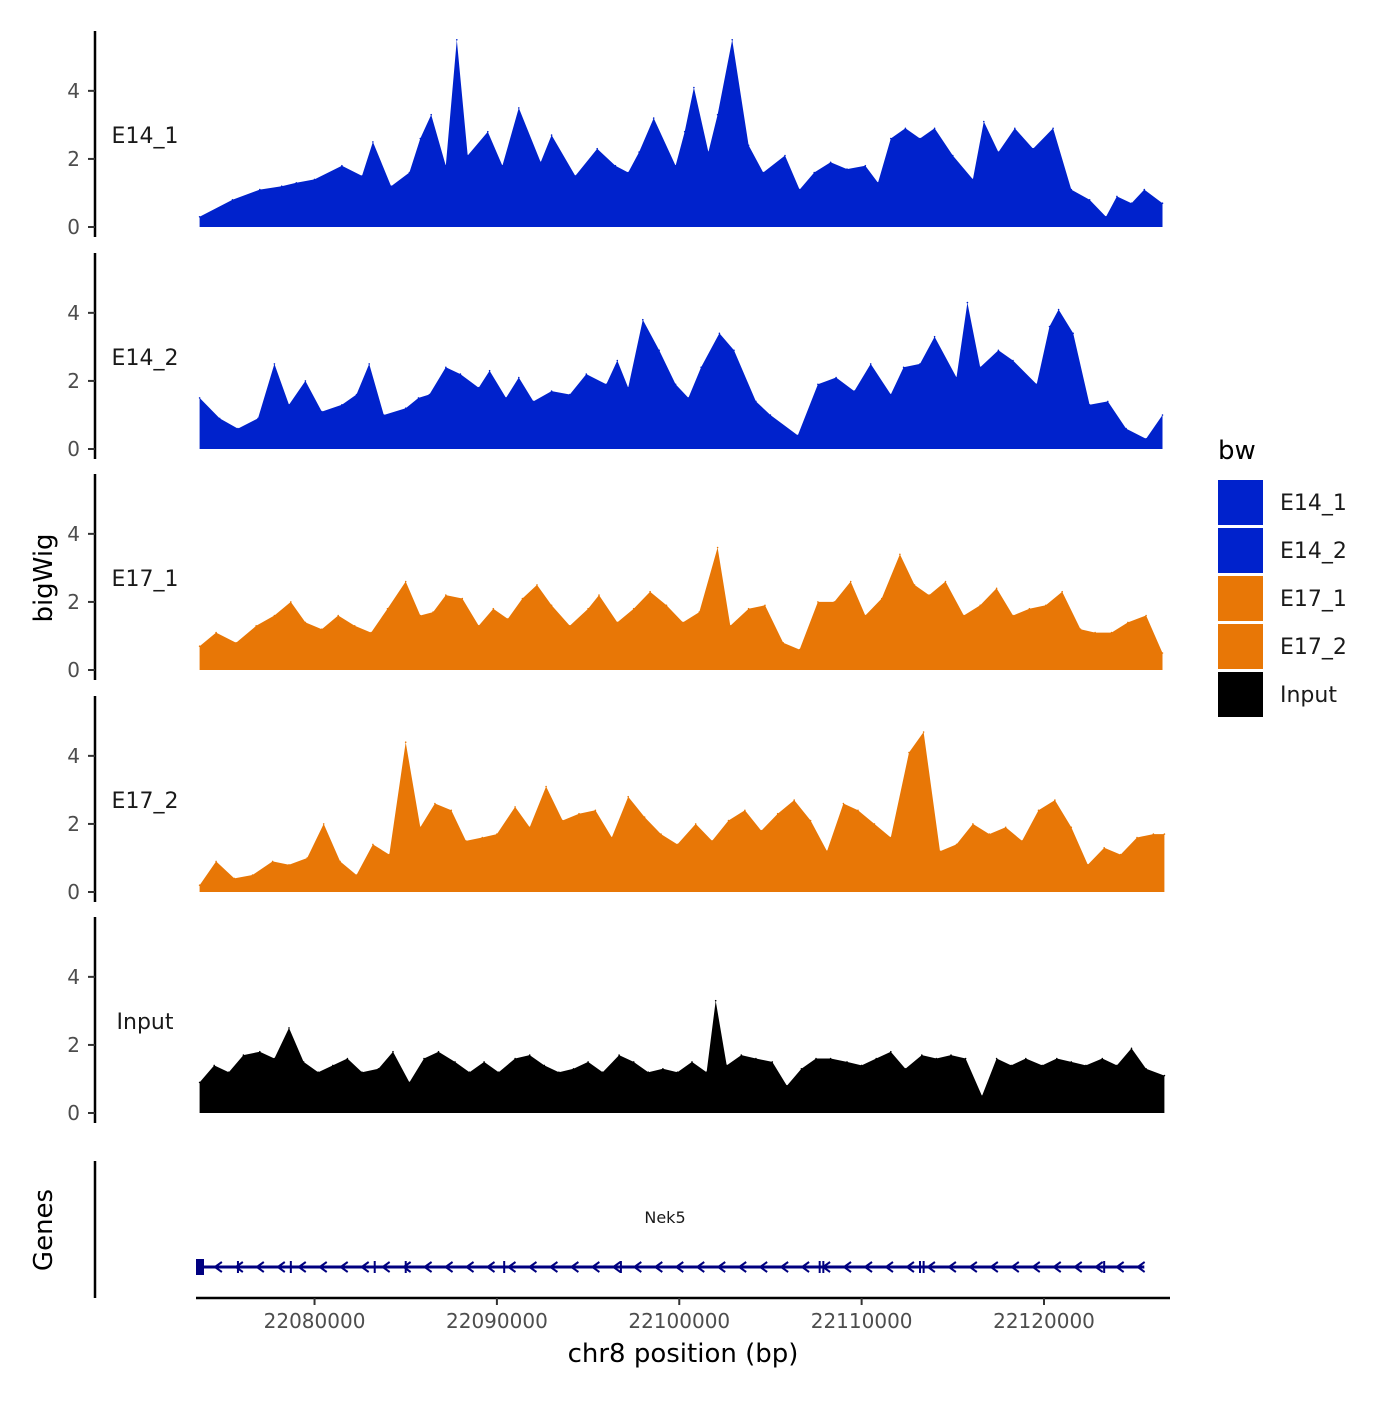  What do you see at coordinates (44, 577) in the screenshot?
I see `y-axis-title: bigWig` at bounding box center [44, 577].